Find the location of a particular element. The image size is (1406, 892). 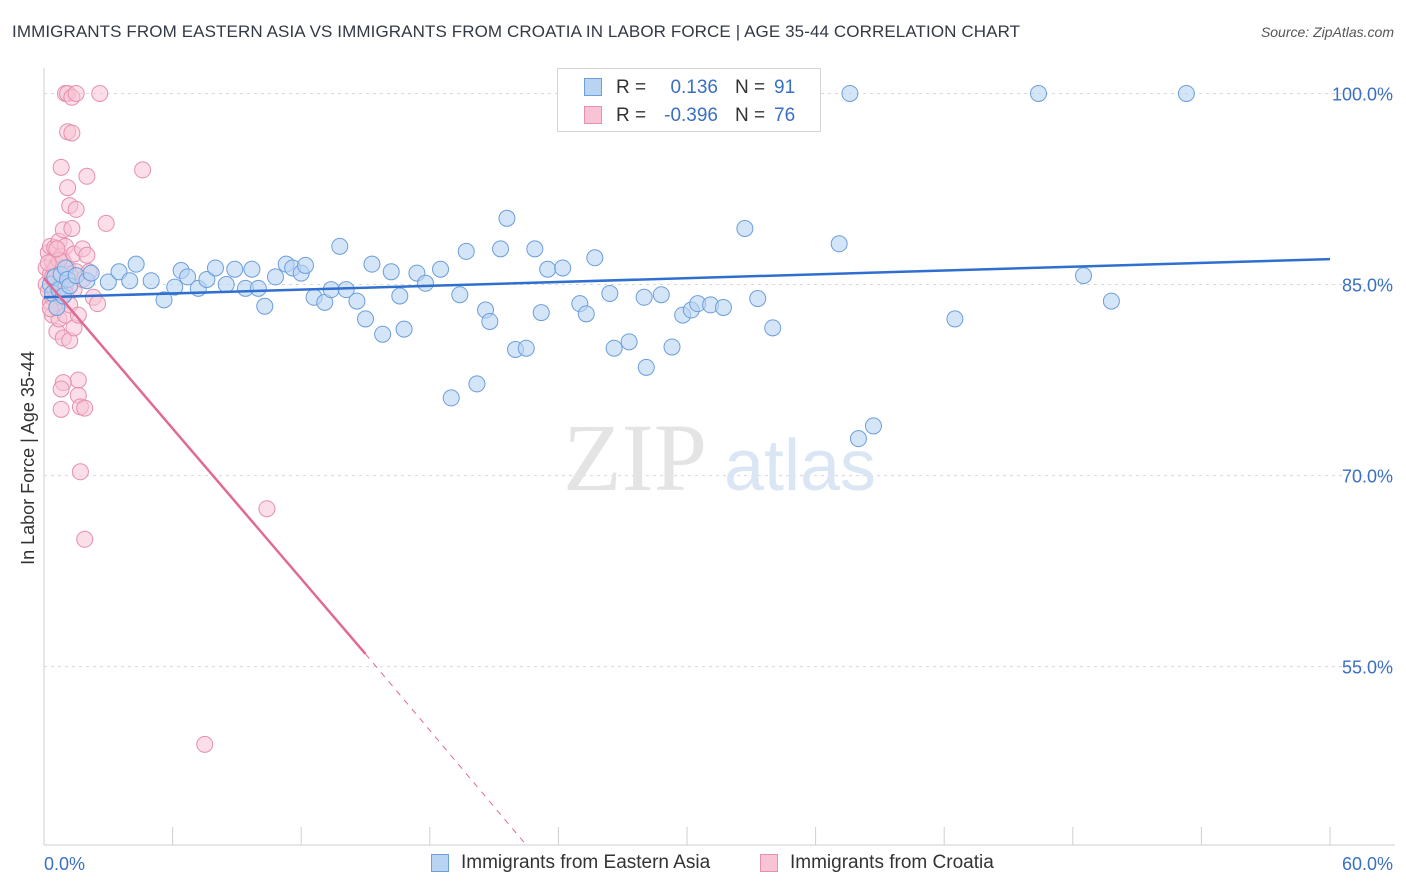

y-tick-label: 100.0% is located at coordinates (1362, 94).